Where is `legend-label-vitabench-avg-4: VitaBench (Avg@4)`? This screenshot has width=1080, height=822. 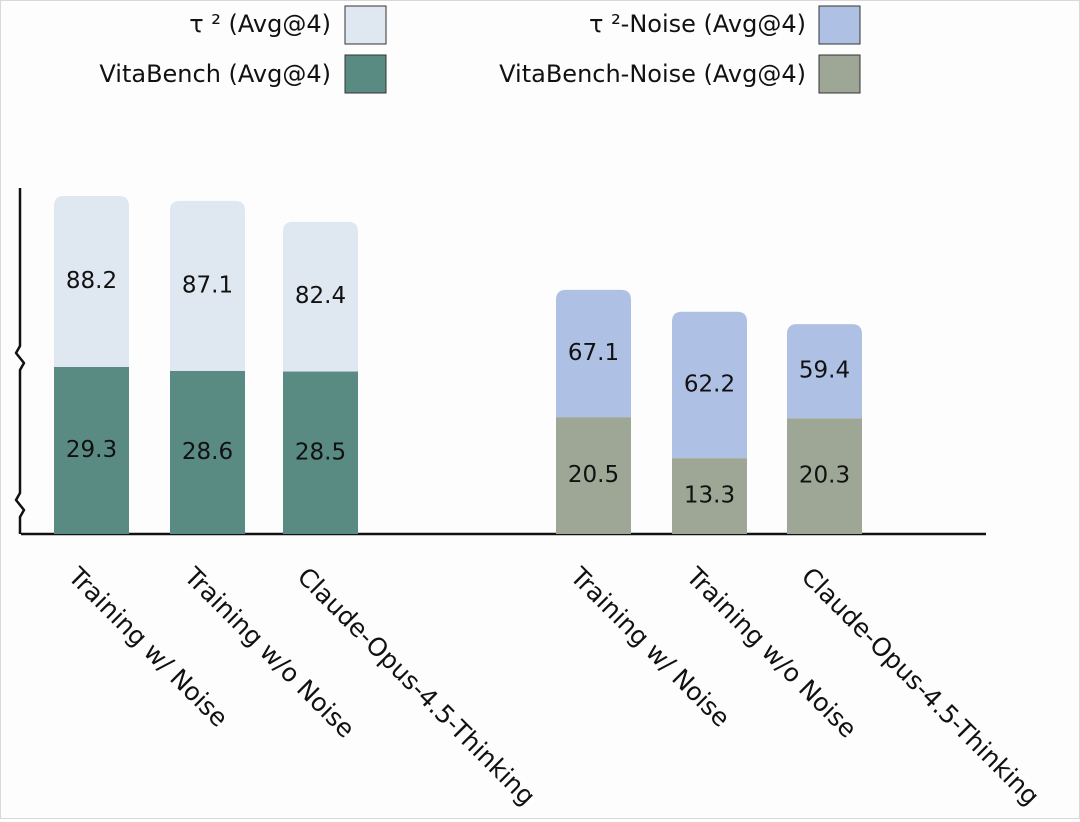 legend-label-vitabench-avg-4: VitaBench (Avg@4) is located at coordinates (215, 74).